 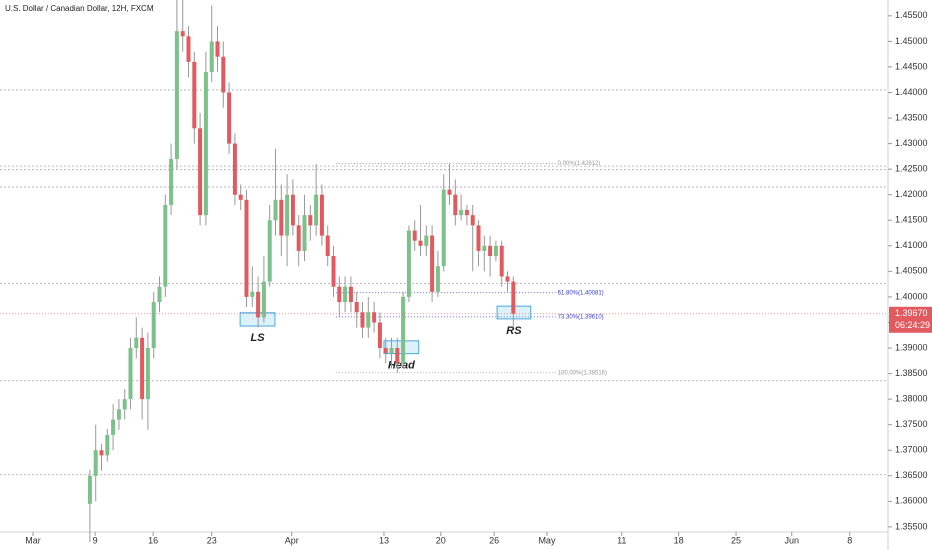 I want to click on x-tick-label: 26, so click(x=494, y=540).